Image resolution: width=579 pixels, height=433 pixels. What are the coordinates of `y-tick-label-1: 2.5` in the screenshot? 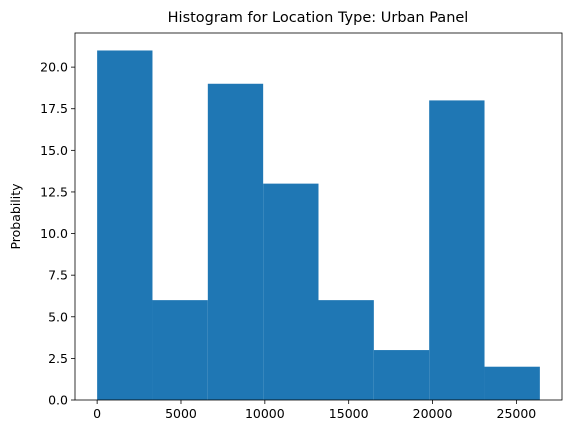 It's located at (58, 358).